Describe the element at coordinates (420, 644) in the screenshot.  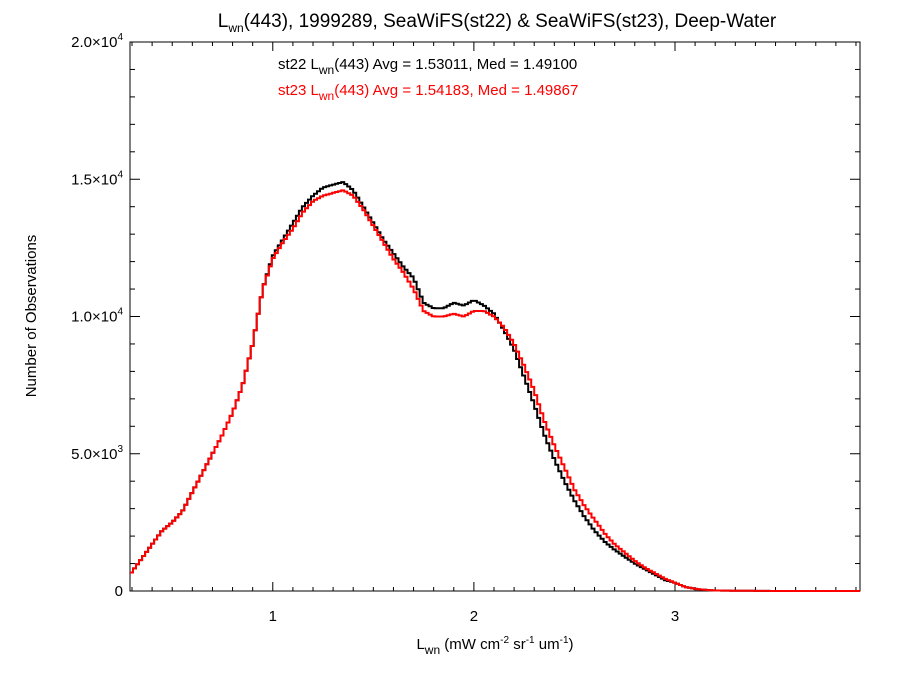
I see `x-label-L: L` at that location.